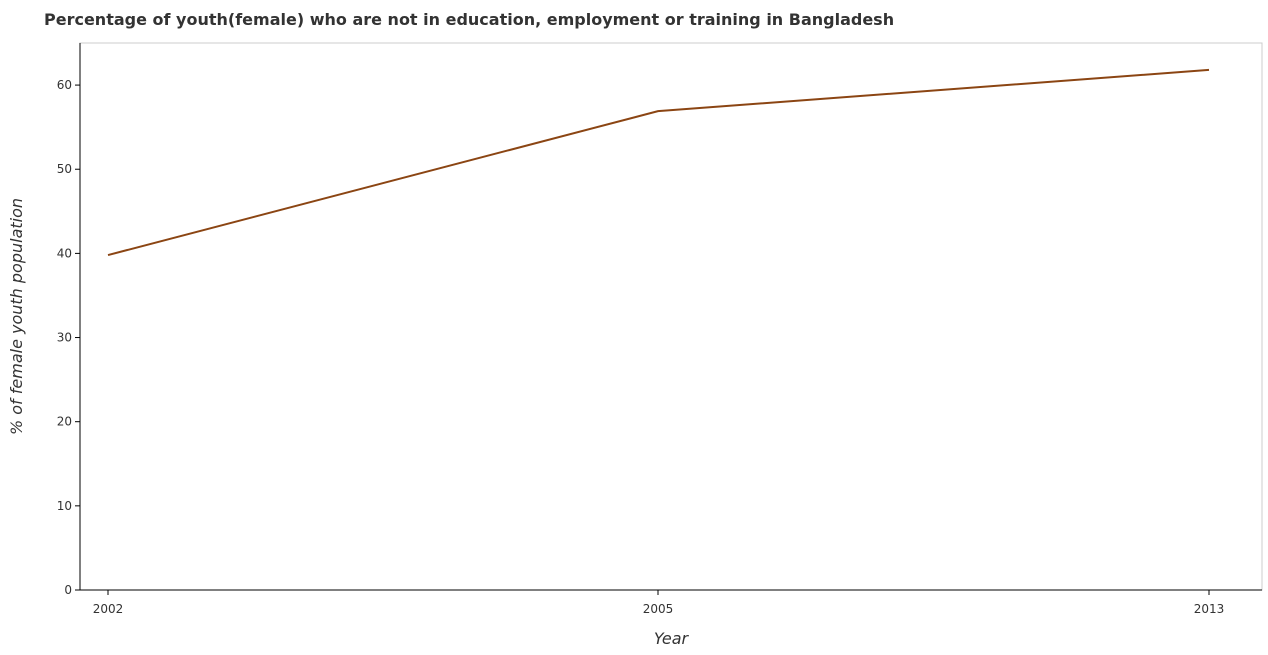 This screenshot has width=1268, height=655. What do you see at coordinates (64, 422) in the screenshot?
I see `y-tick-label: 20` at bounding box center [64, 422].